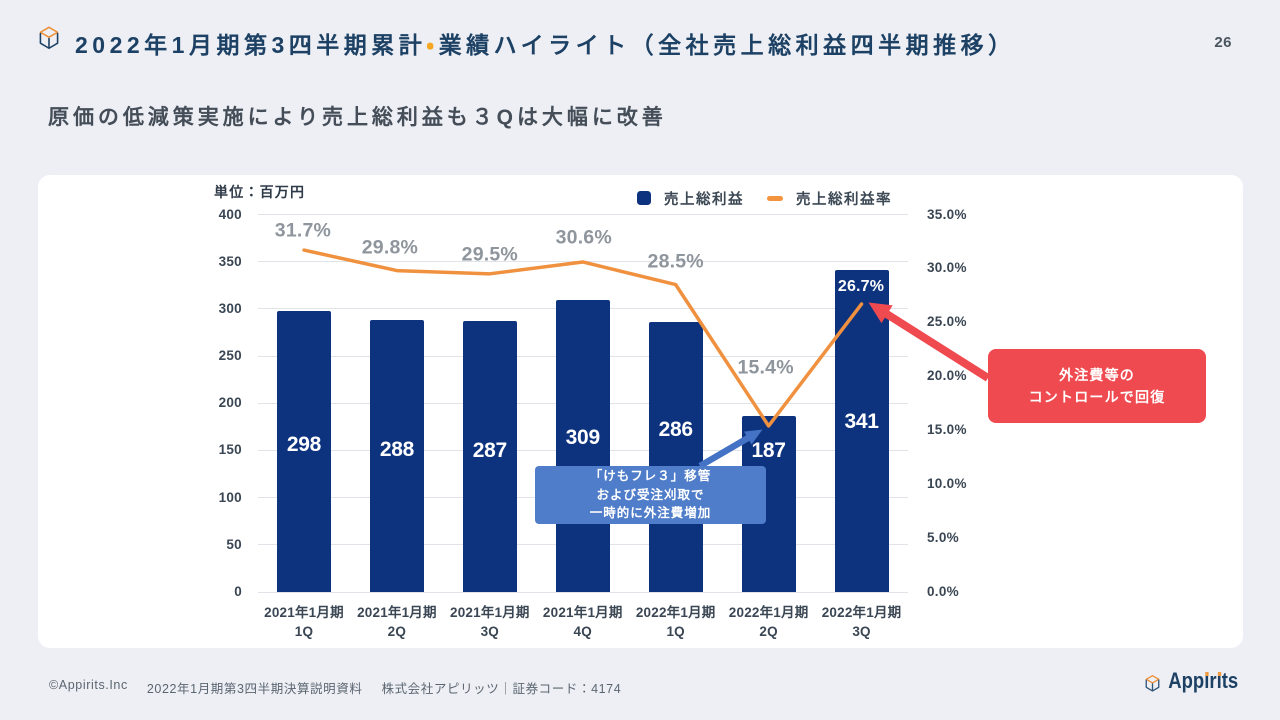  What do you see at coordinates (947, 484) in the screenshot?
I see `y-axis-tick-right: 10.0%` at bounding box center [947, 484].